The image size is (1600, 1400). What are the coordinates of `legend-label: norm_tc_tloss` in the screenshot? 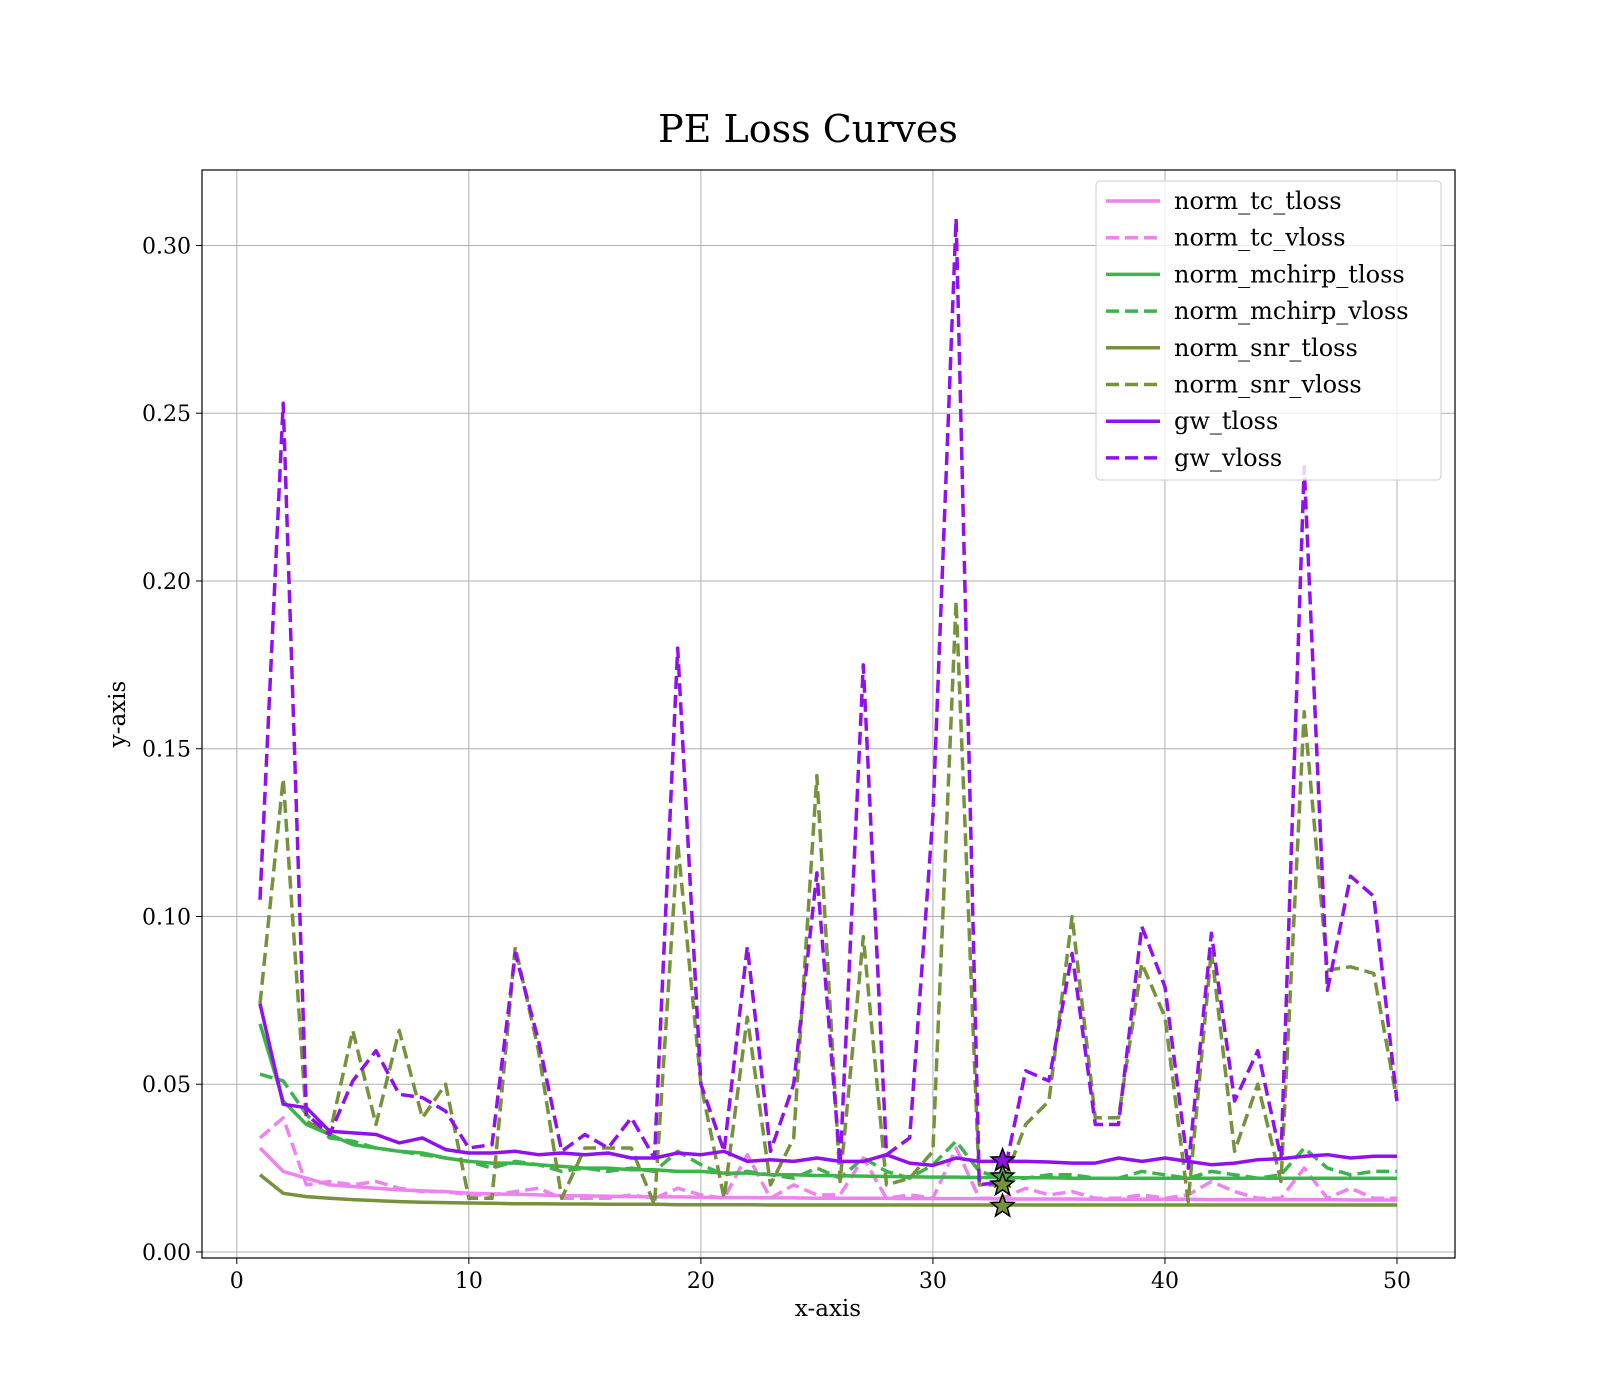 It's located at (1258, 201).